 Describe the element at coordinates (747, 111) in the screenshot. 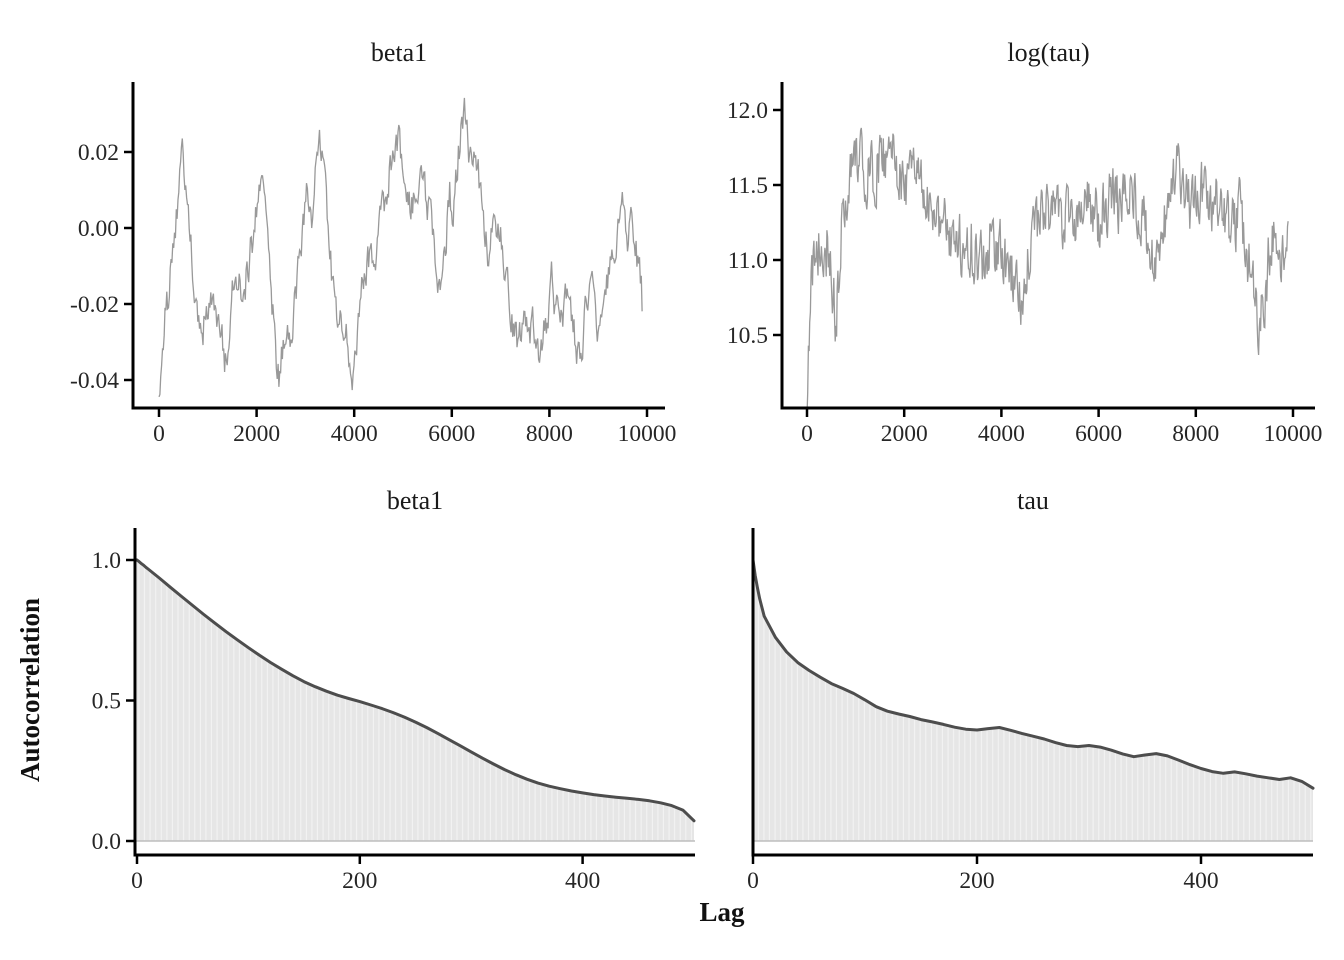

I see `svg-text: 12.0` at that location.